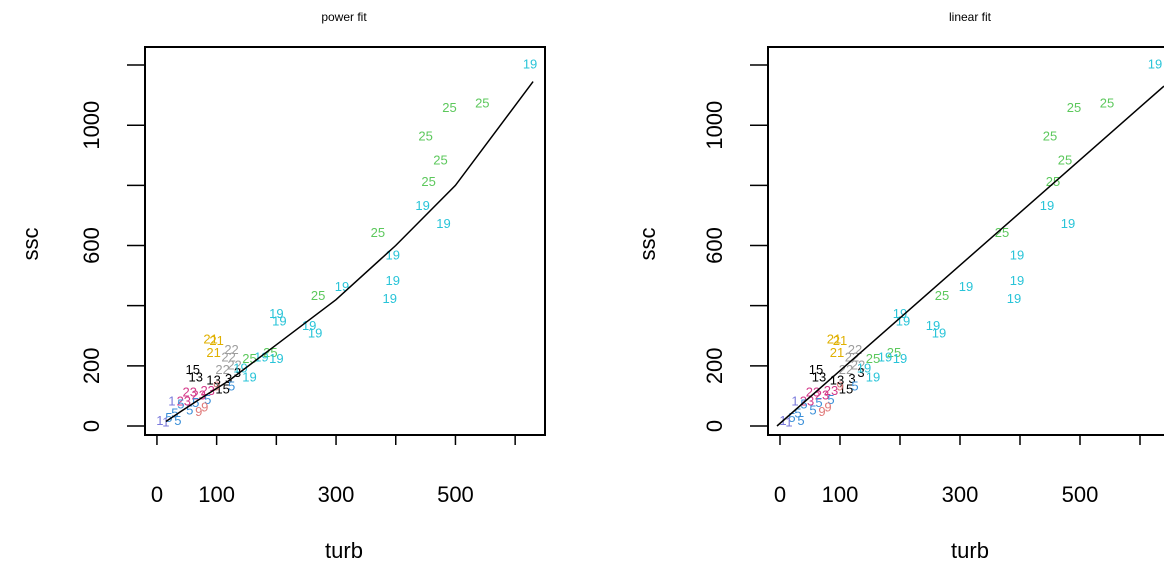 The height and width of the screenshot is (573, 1164). Describe the element at coordinates (970, 550) in the screenshot. I see `x-axis-label: turb` at that location.